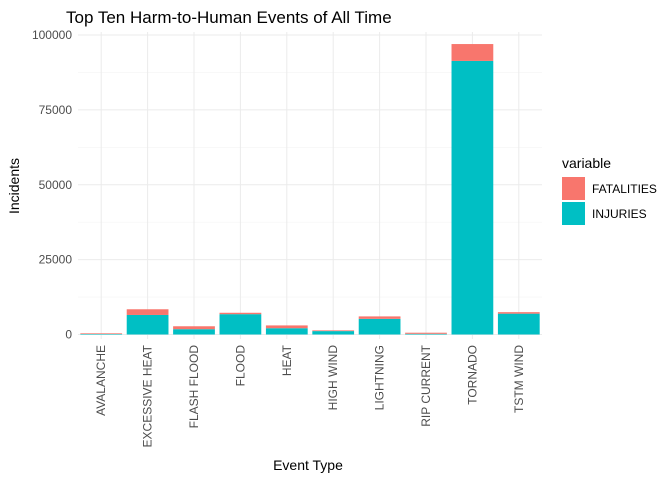  What do you see at coordinates (148, 395) in the screenshot?
I see `x-tick-label: EXCESSIVE HEAT` at bounding box center [148, 395].